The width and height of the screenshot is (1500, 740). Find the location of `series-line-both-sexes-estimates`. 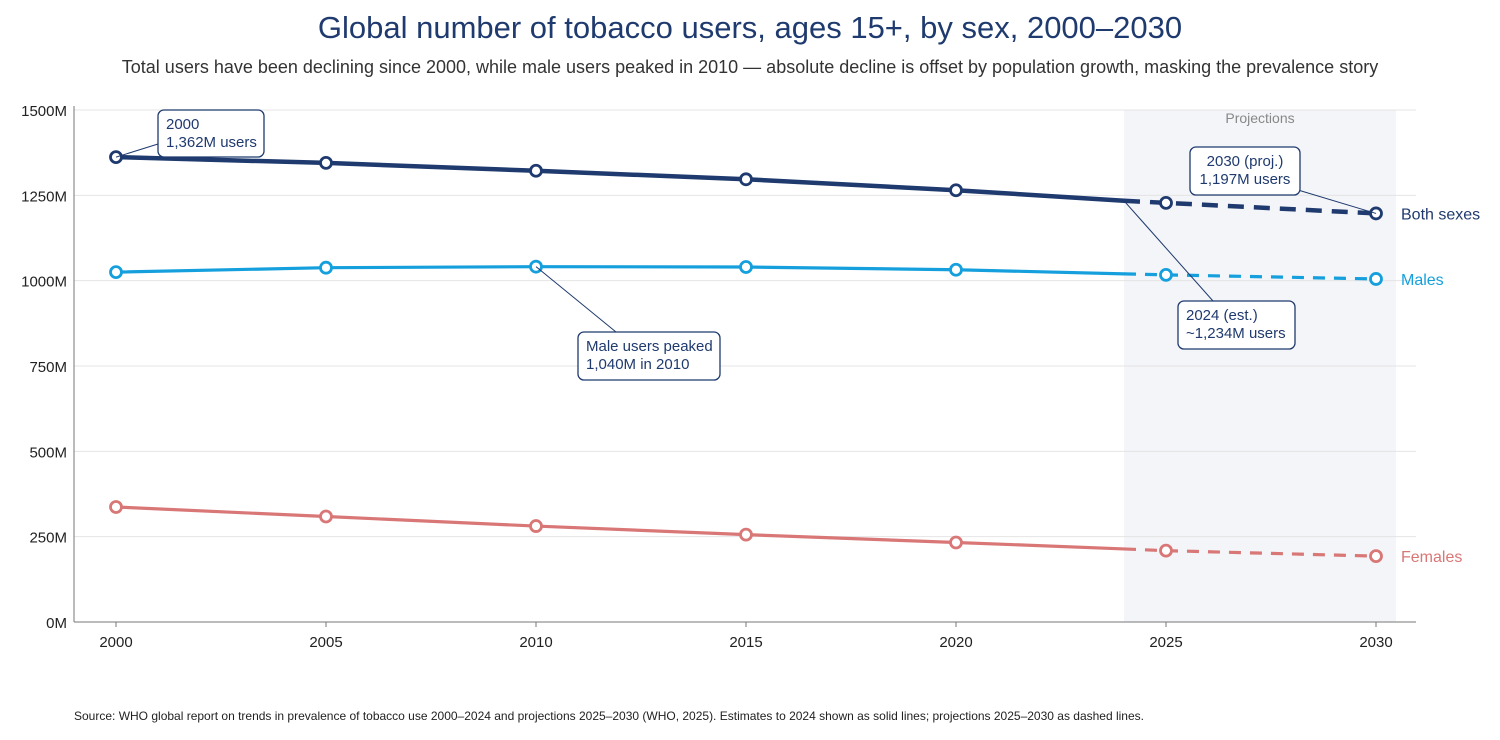

series-line-both-sexes-estimates is located at coordinates (620, 179).